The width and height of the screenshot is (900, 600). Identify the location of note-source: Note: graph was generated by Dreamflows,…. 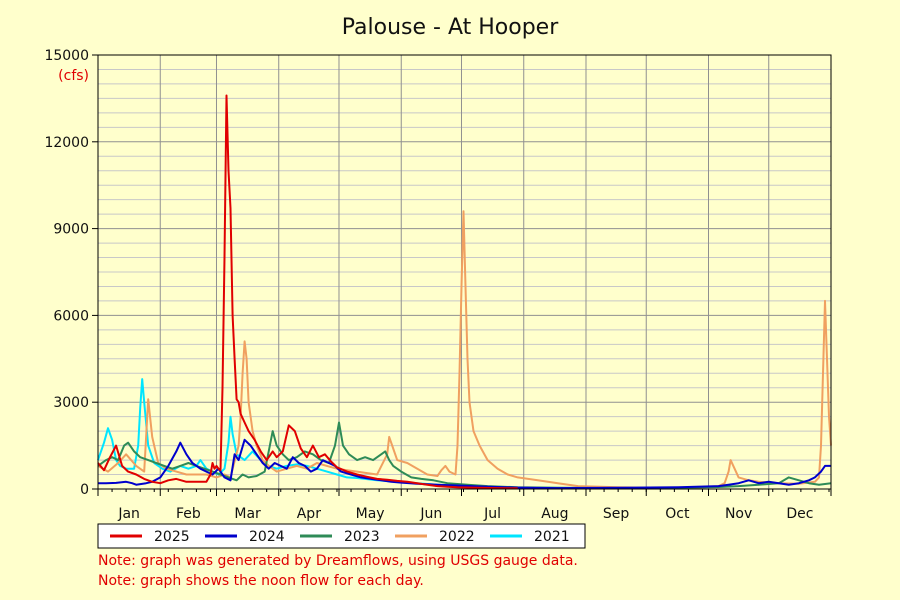
(338, 561).